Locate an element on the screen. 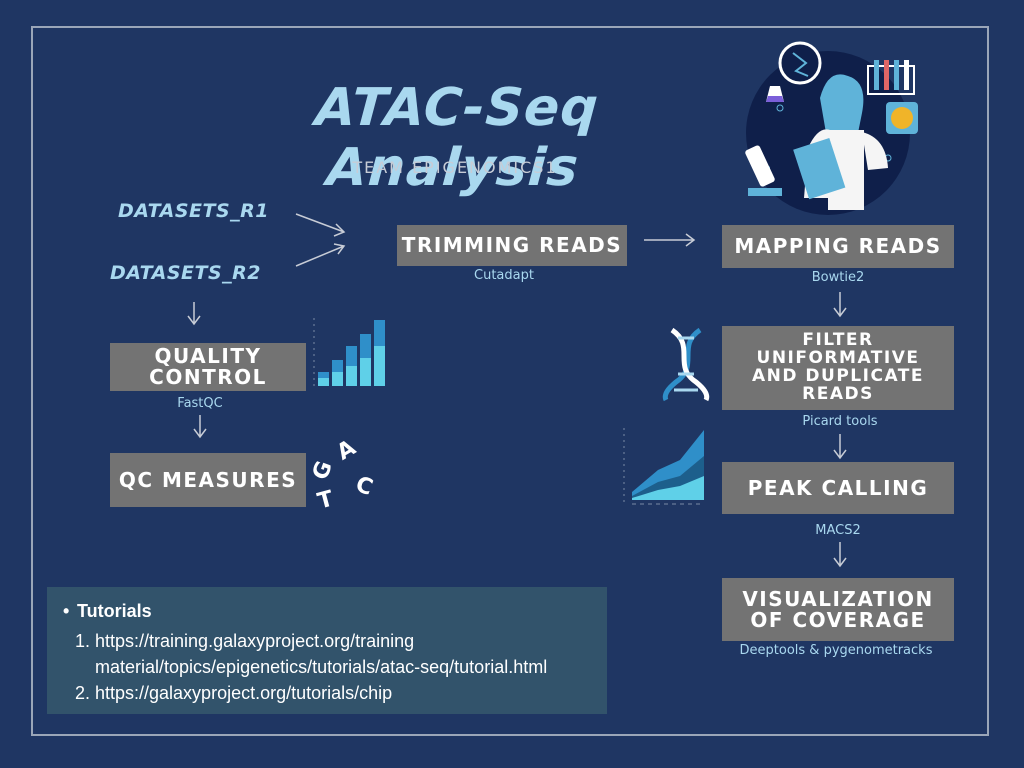 This screenshot has height=768, width=1024. dataset-r2-label: DATASETS_R2 is located at coordinates (186, 273).